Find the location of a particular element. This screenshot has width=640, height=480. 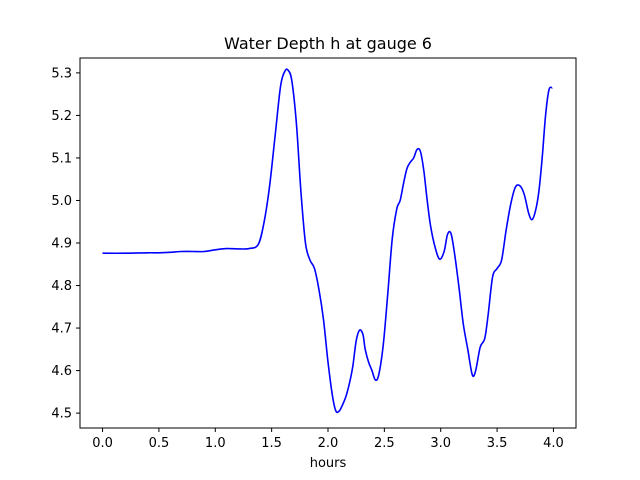

y-tick-label: 5.1 is located at coordinates (61, 158).